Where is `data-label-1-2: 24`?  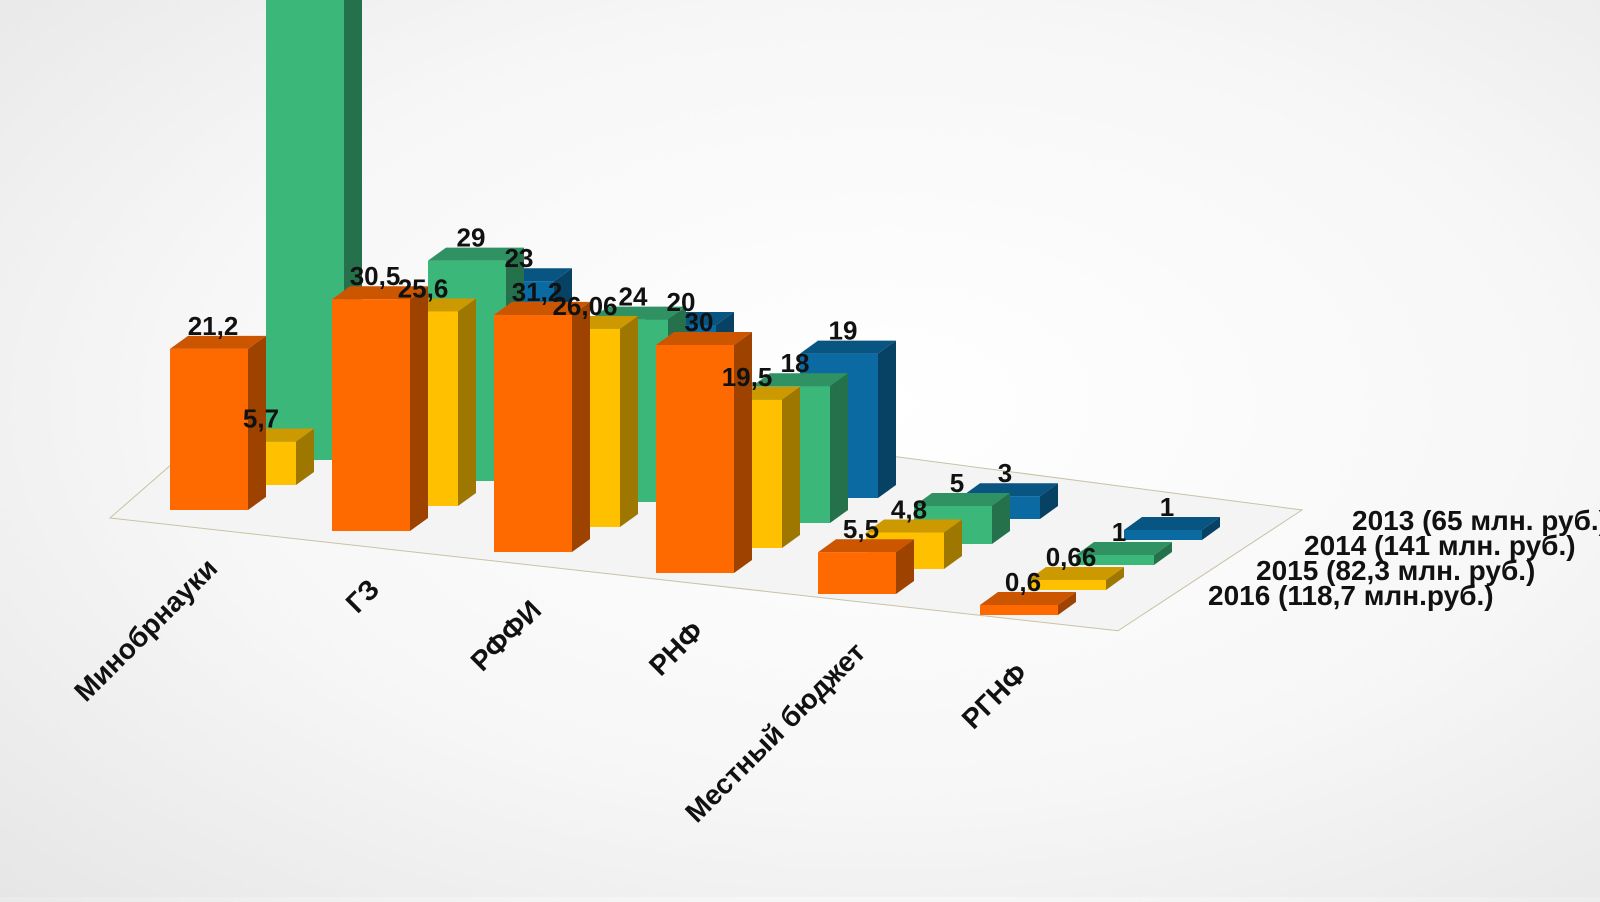 data-label-1-2: 24 is located at coordinates (633, 297).